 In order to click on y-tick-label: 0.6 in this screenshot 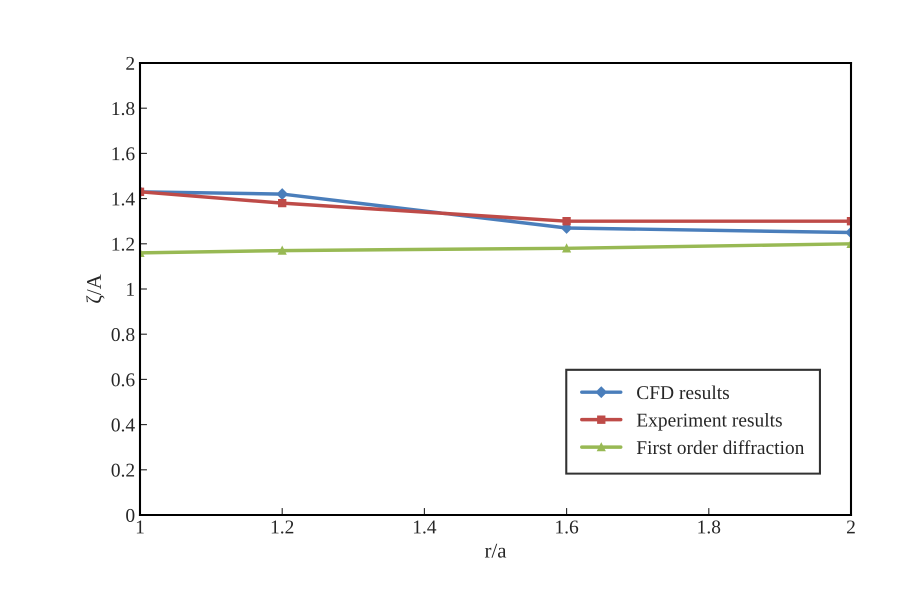, I will do `click(123, 379)`.